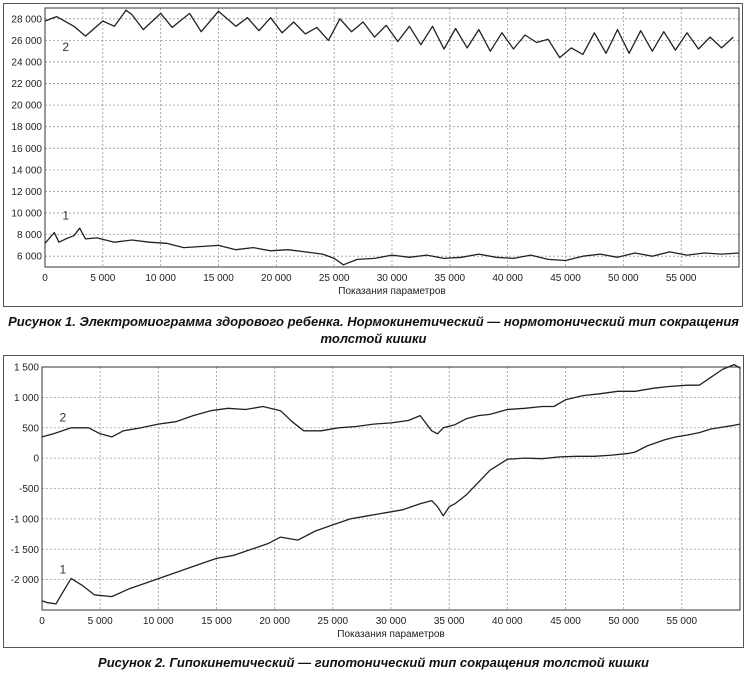  Describe the element at coordinates (391, 400) in the screenshot. I see `chart2-series-2-line` at that location.